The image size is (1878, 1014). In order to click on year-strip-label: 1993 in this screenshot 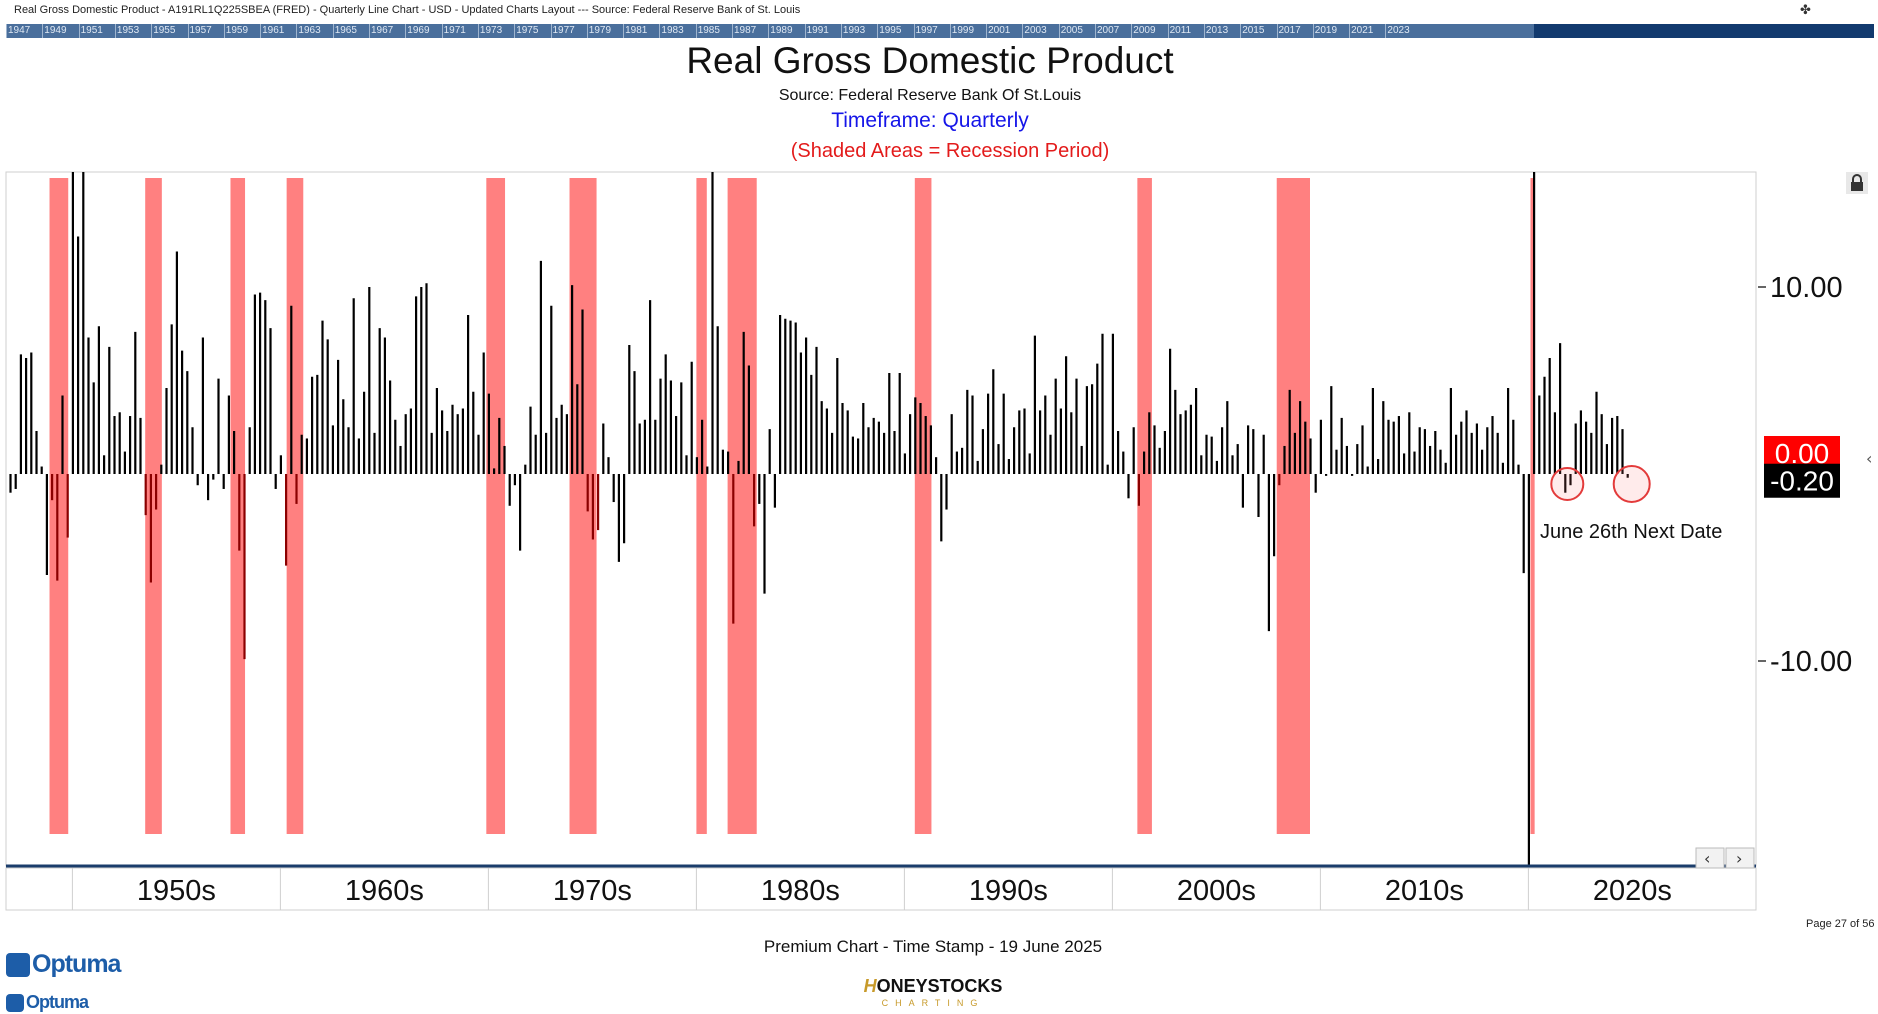, I will do `click(853, 31)`.